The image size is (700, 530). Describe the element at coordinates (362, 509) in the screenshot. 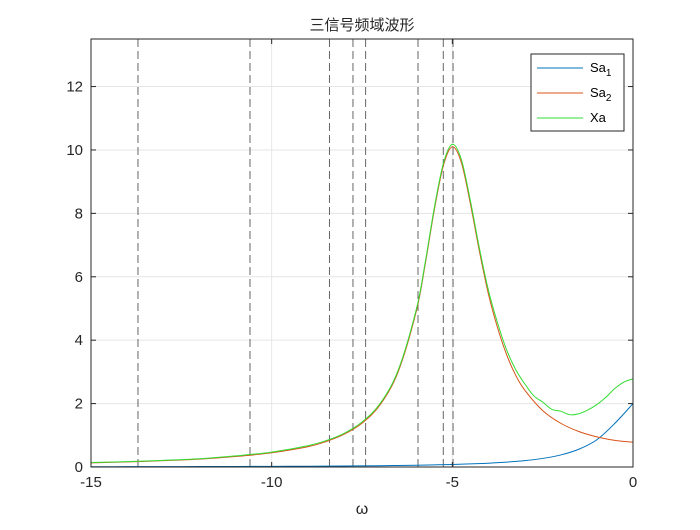

I see `x-axis-label: ω` at that location.